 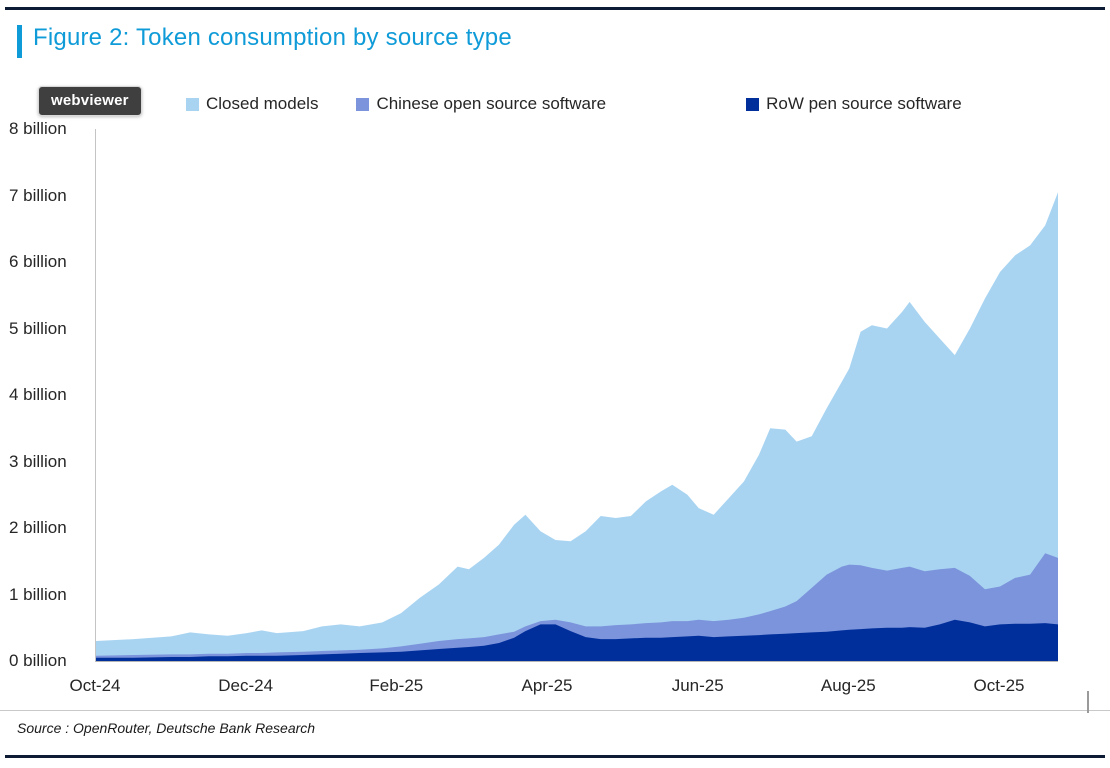 What do you see at coordinates (555, 710) in the screenshot?
I see `source-divider-rule` at bounding box center [555, 710].